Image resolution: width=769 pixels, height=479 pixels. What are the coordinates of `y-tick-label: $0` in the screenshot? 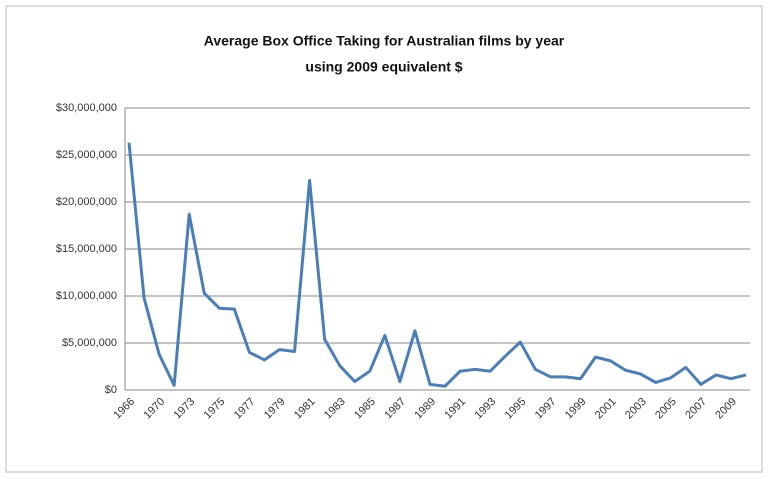 It's located at (111, 390).